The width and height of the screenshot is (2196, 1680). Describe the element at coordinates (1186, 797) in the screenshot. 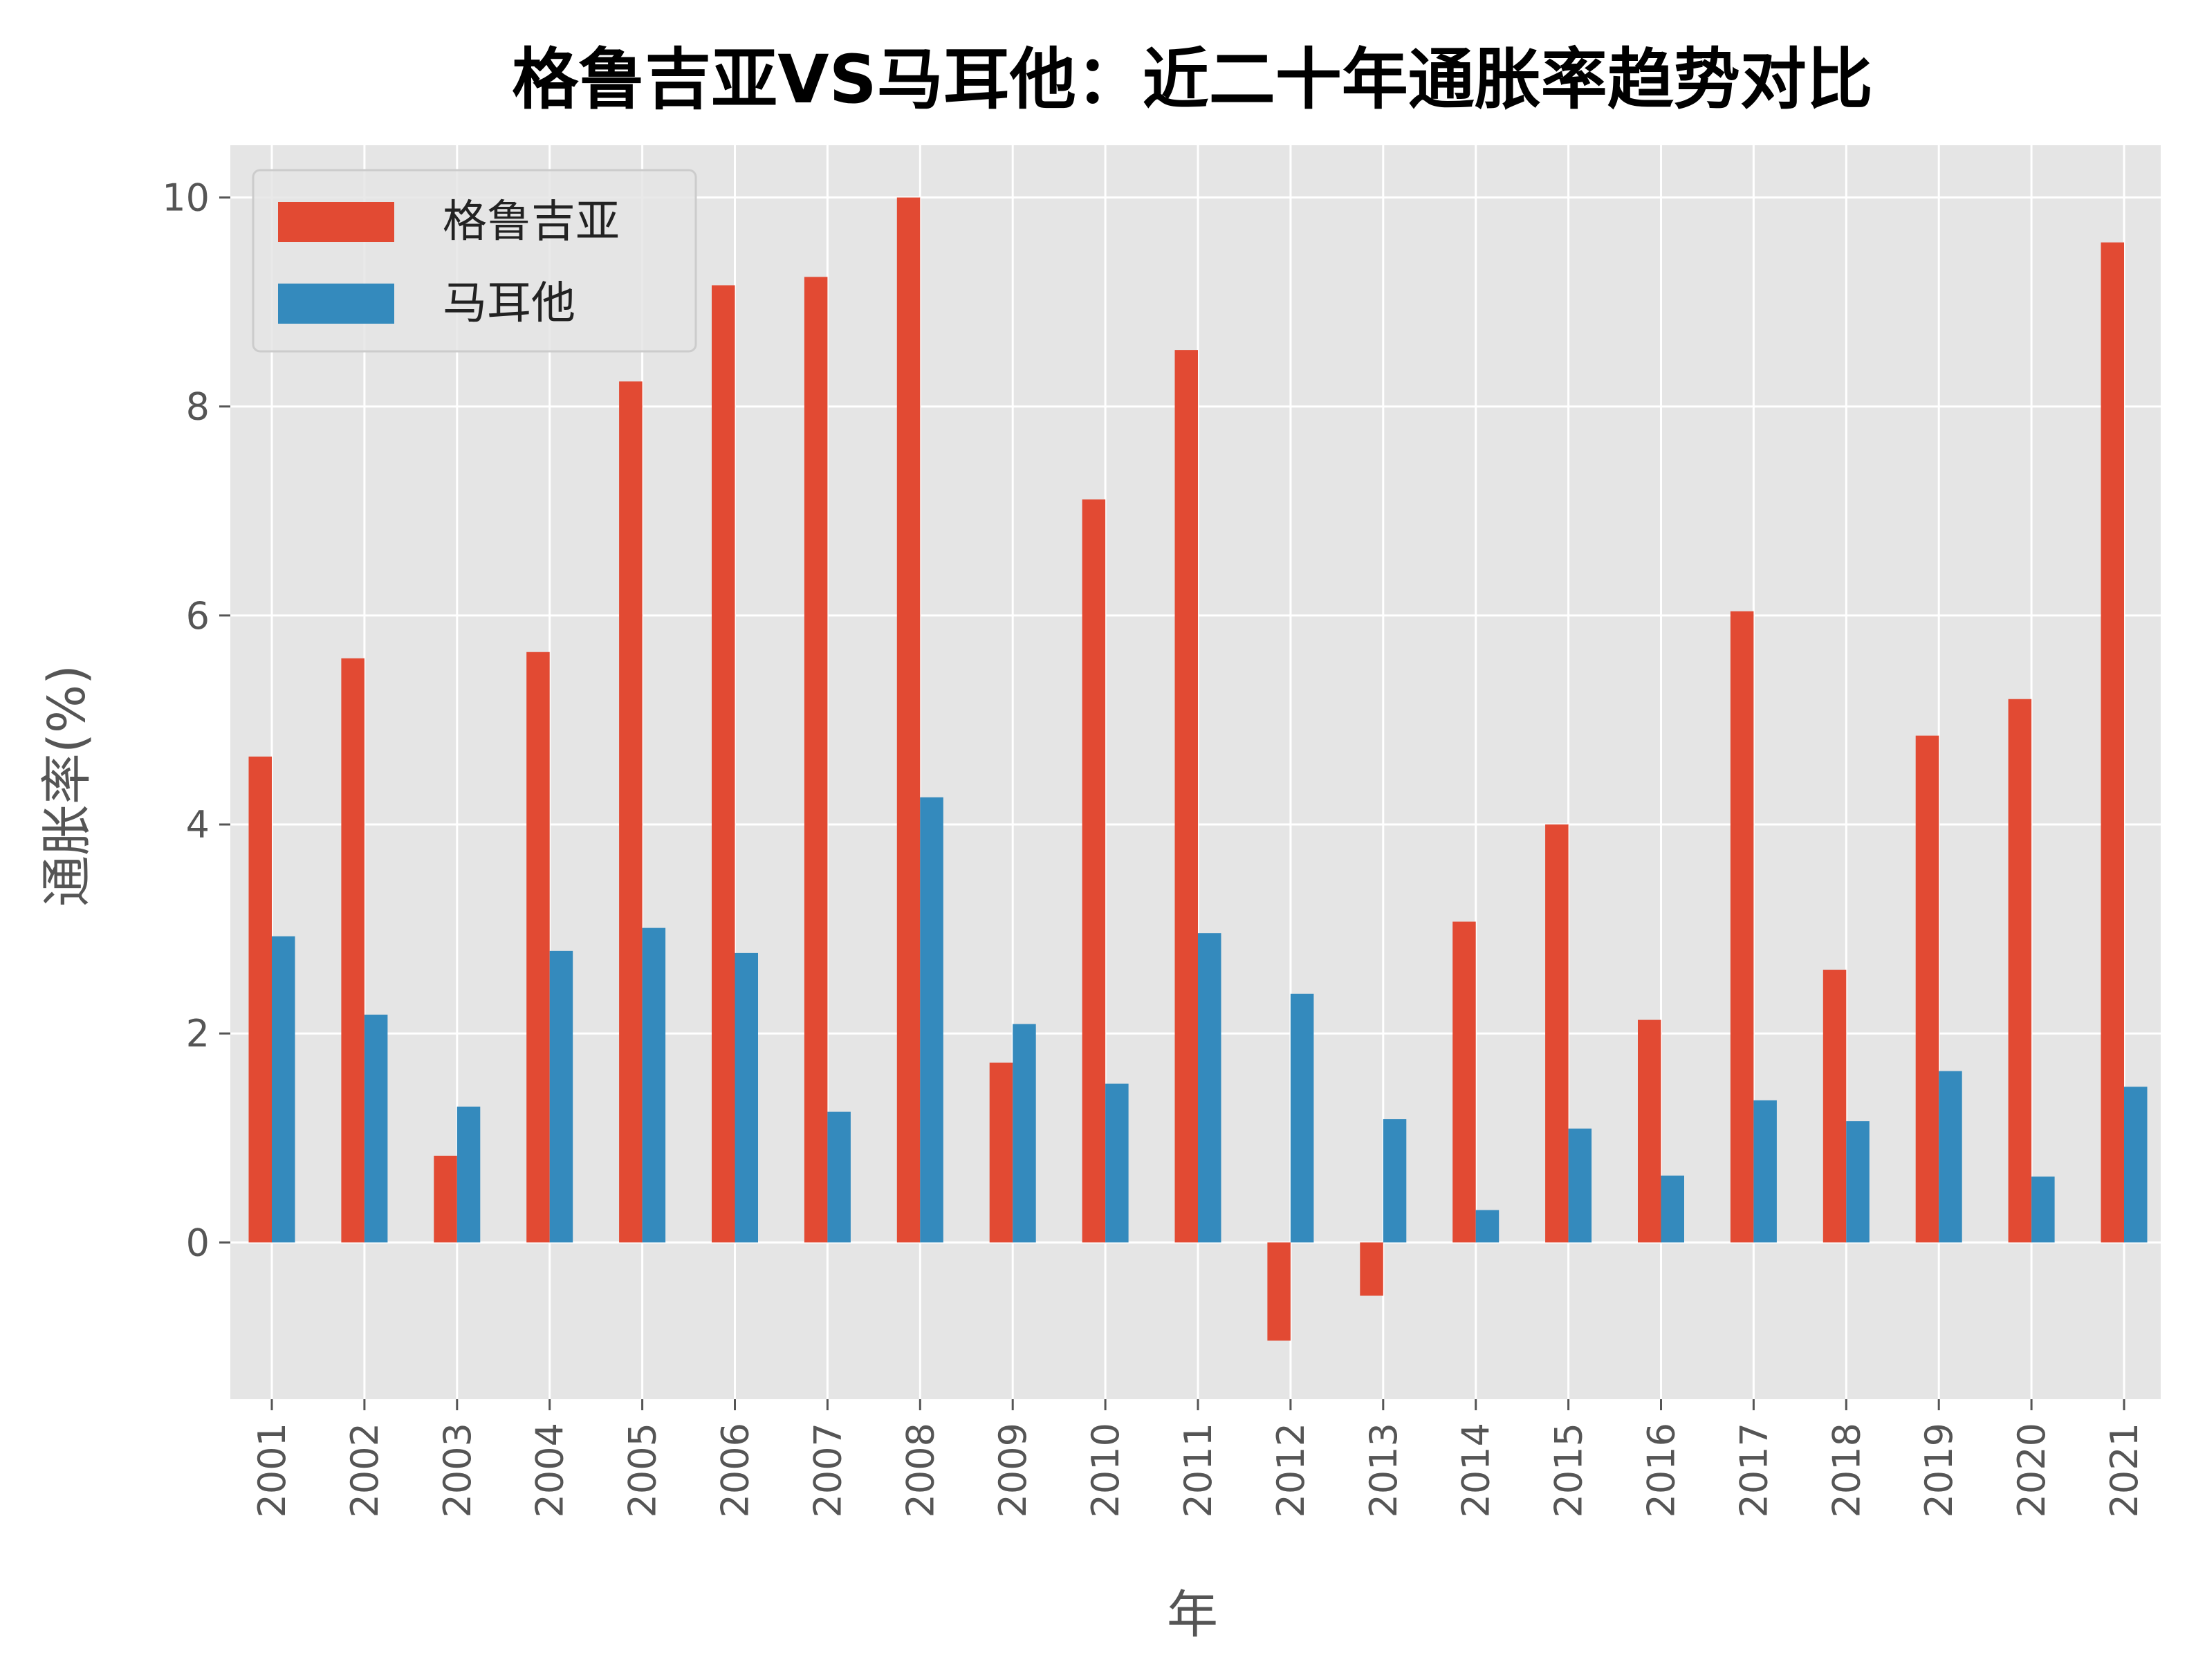

I see `bar-georgia-2011` at that location.